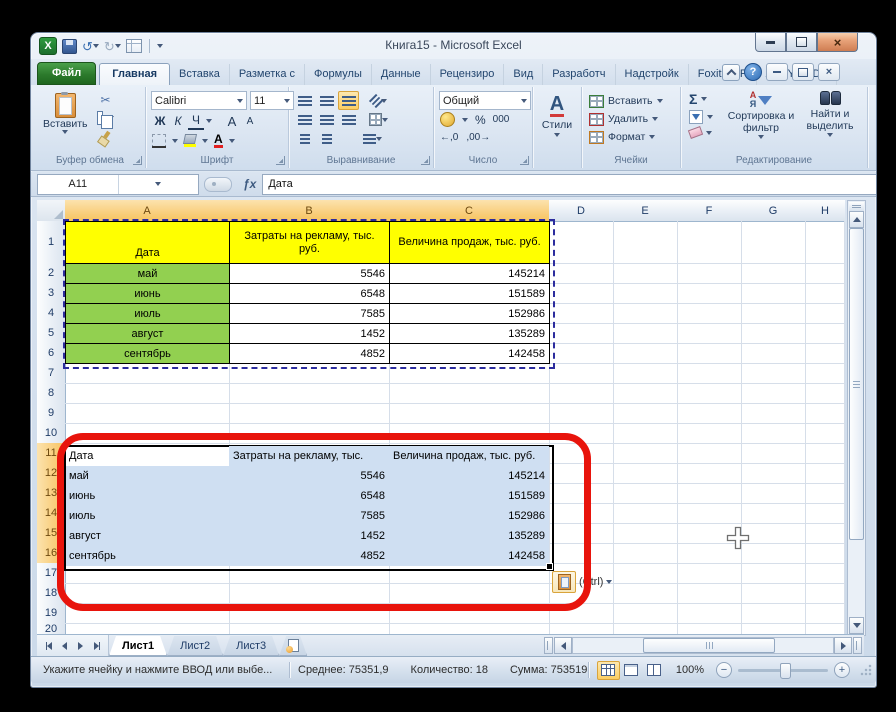 This screenshot has height=712, width=896. What do you see at coordinates (856, 625) in the screenshot?
I see `scroll-down-icon` at bounding box center [856, 625].